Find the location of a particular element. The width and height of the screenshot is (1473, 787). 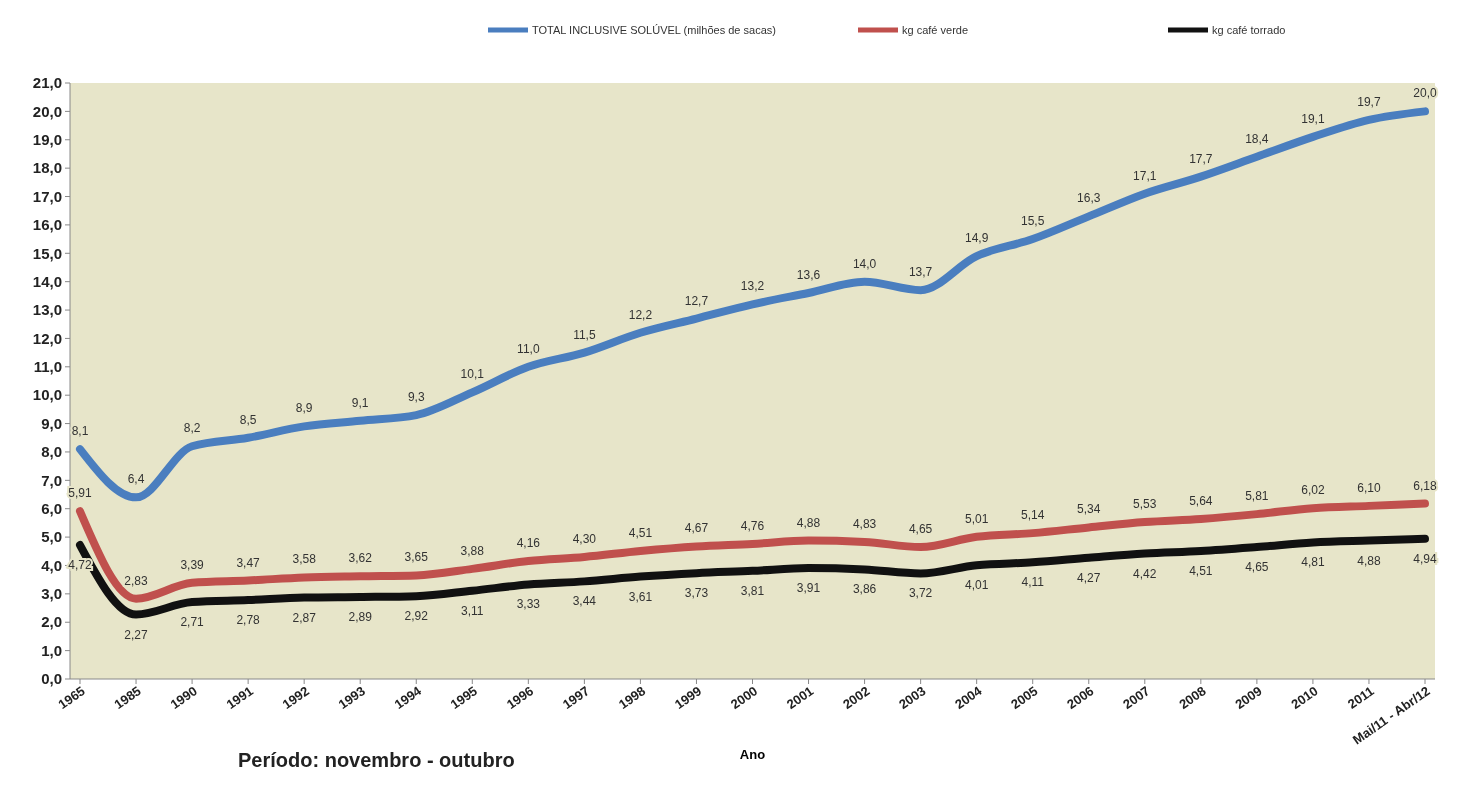

x-tick-label: 2002 is located at coordinates (856, 698).